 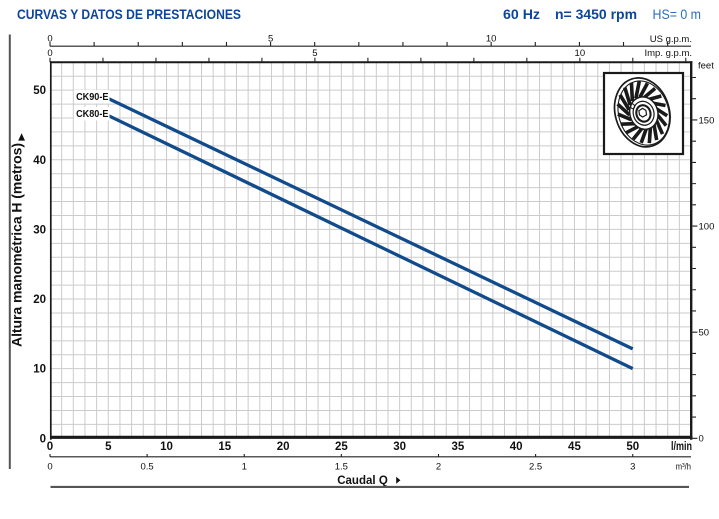 What do you see at coordinates (244, 467) in the screenshot?
I see `svg-text: 1` at bounding box center [244, 467].